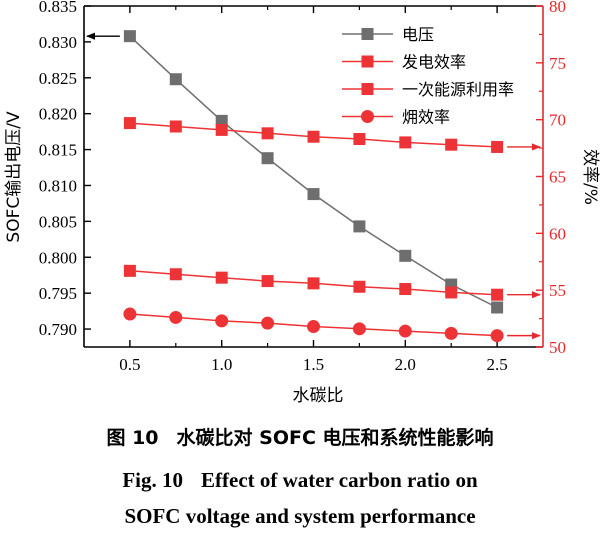 The height and width of the screenshot is (535, 600). Describe the element at coordinates (132, 438) in the screenshot. I see `caption-cn-number: 图 10` at that location.